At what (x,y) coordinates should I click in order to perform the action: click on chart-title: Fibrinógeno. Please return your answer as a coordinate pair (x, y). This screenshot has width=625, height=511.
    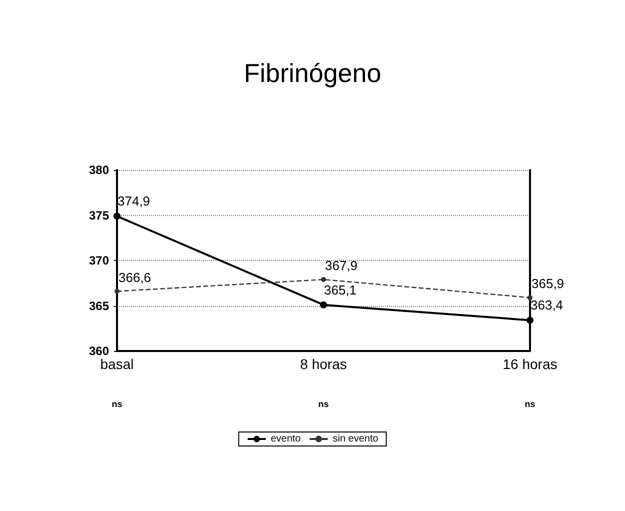
    Looking at the image, I should click on (313, 73).